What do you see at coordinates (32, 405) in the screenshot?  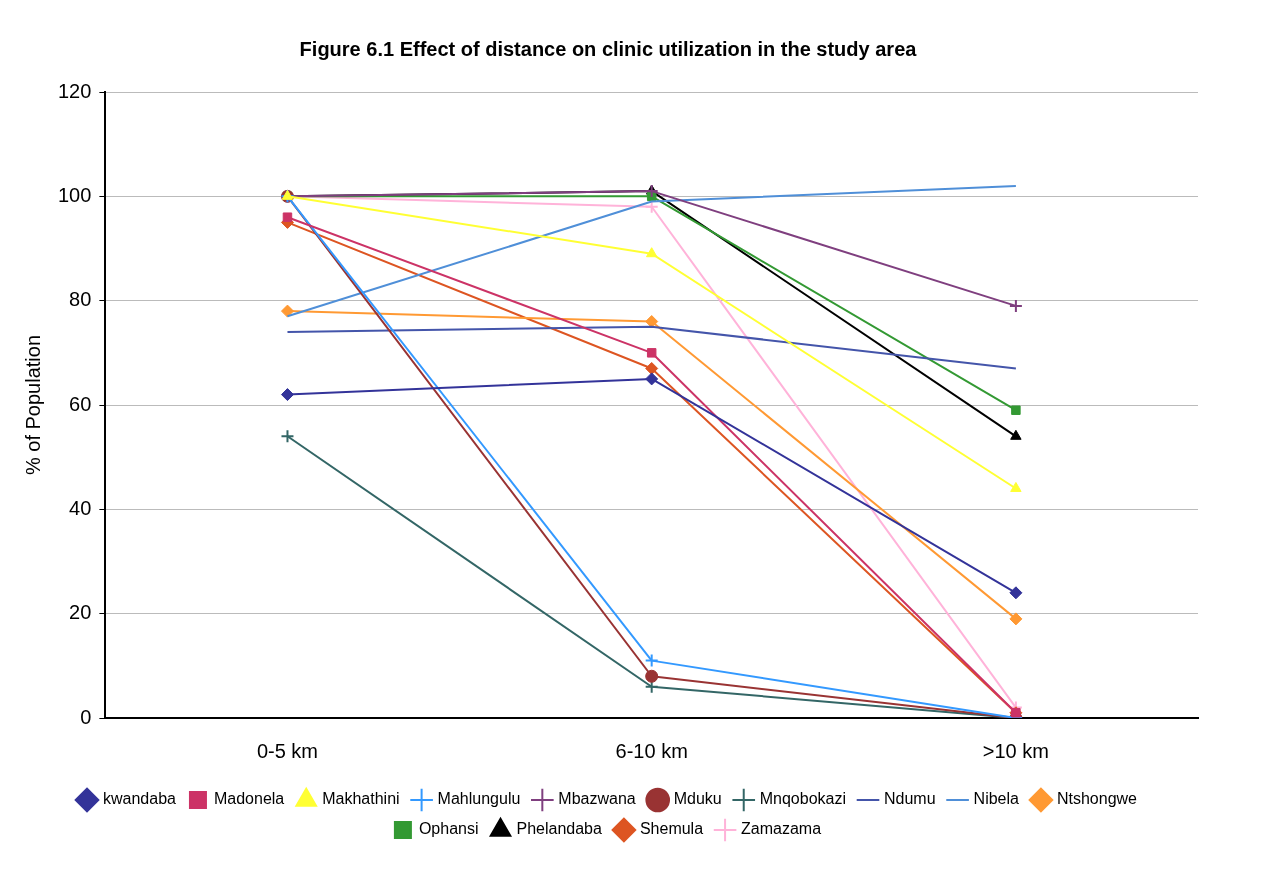 I see `y-axis-title: % of Population` at bounding box center [32, 405].